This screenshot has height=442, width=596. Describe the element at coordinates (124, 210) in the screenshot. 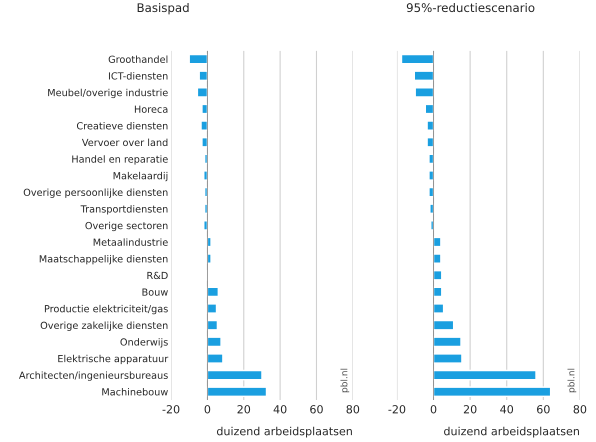

I see `y-tick-label: Transportdiensten` at that location.